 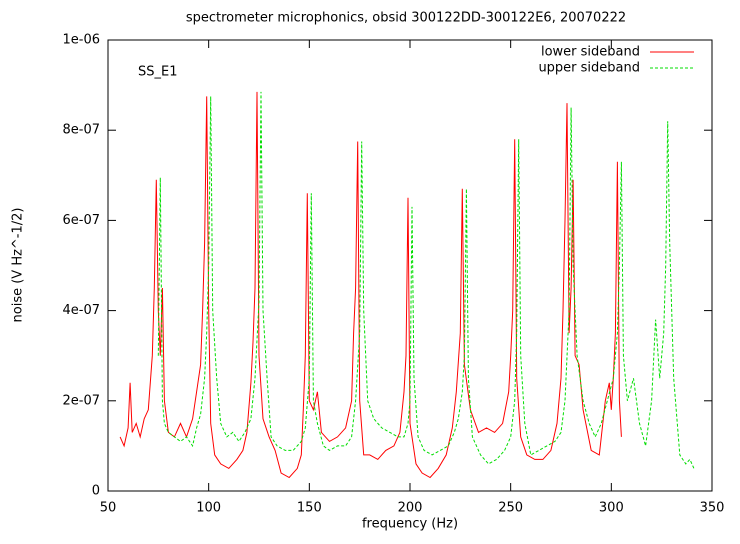 I want to click on x-tick-label: 300, so click(x=611, y=508).